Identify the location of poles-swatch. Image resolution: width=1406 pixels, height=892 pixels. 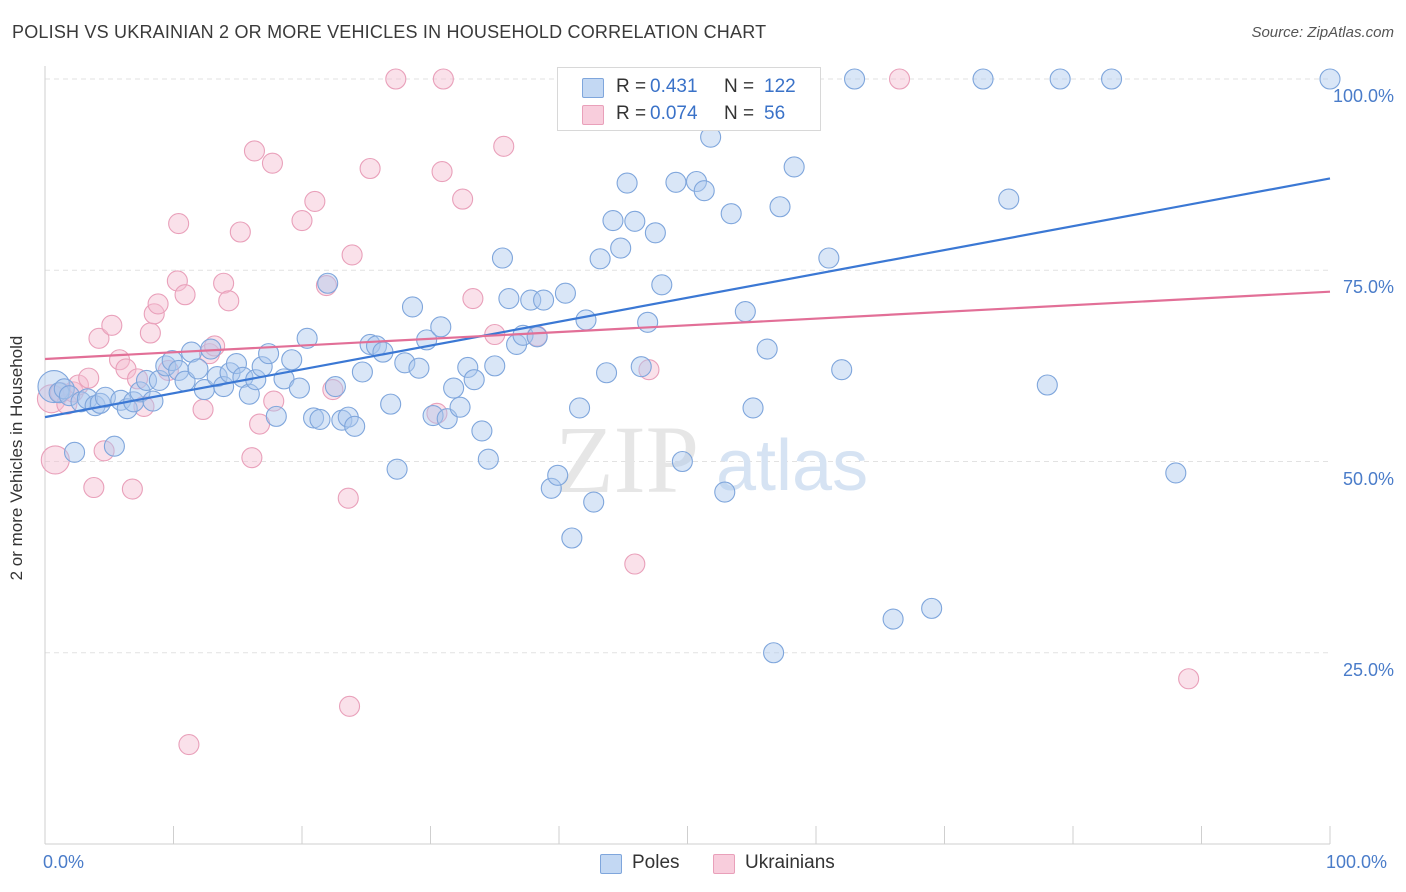
(593, 88).